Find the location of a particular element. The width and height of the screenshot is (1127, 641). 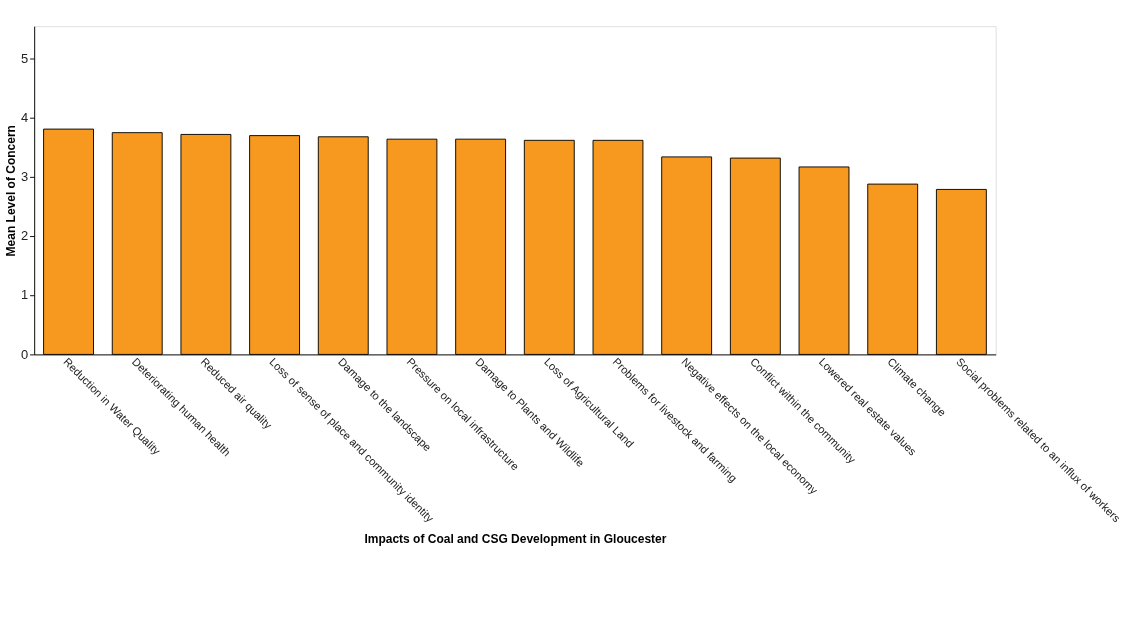

y-tick-label: 4 is located at coordinates (24, 118).